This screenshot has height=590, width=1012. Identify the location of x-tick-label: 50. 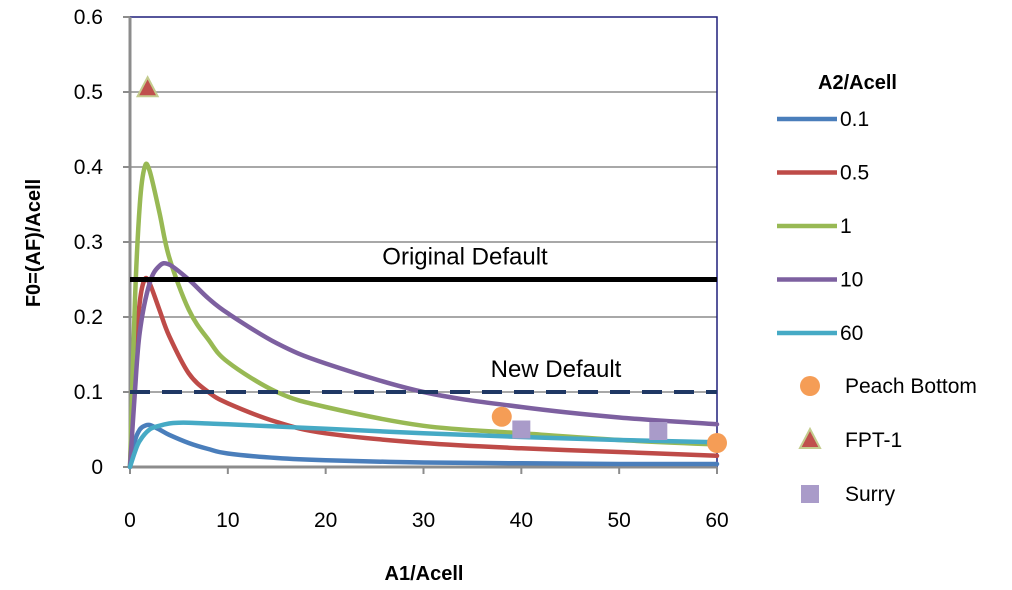
(618, 520).